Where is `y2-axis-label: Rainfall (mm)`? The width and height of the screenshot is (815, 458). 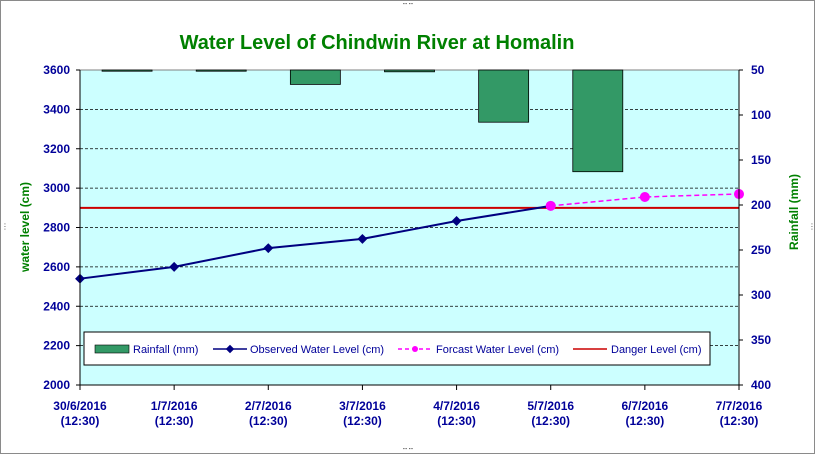
y2-axis-label: Rainfall (mm) is located at coordinates (794, 212).